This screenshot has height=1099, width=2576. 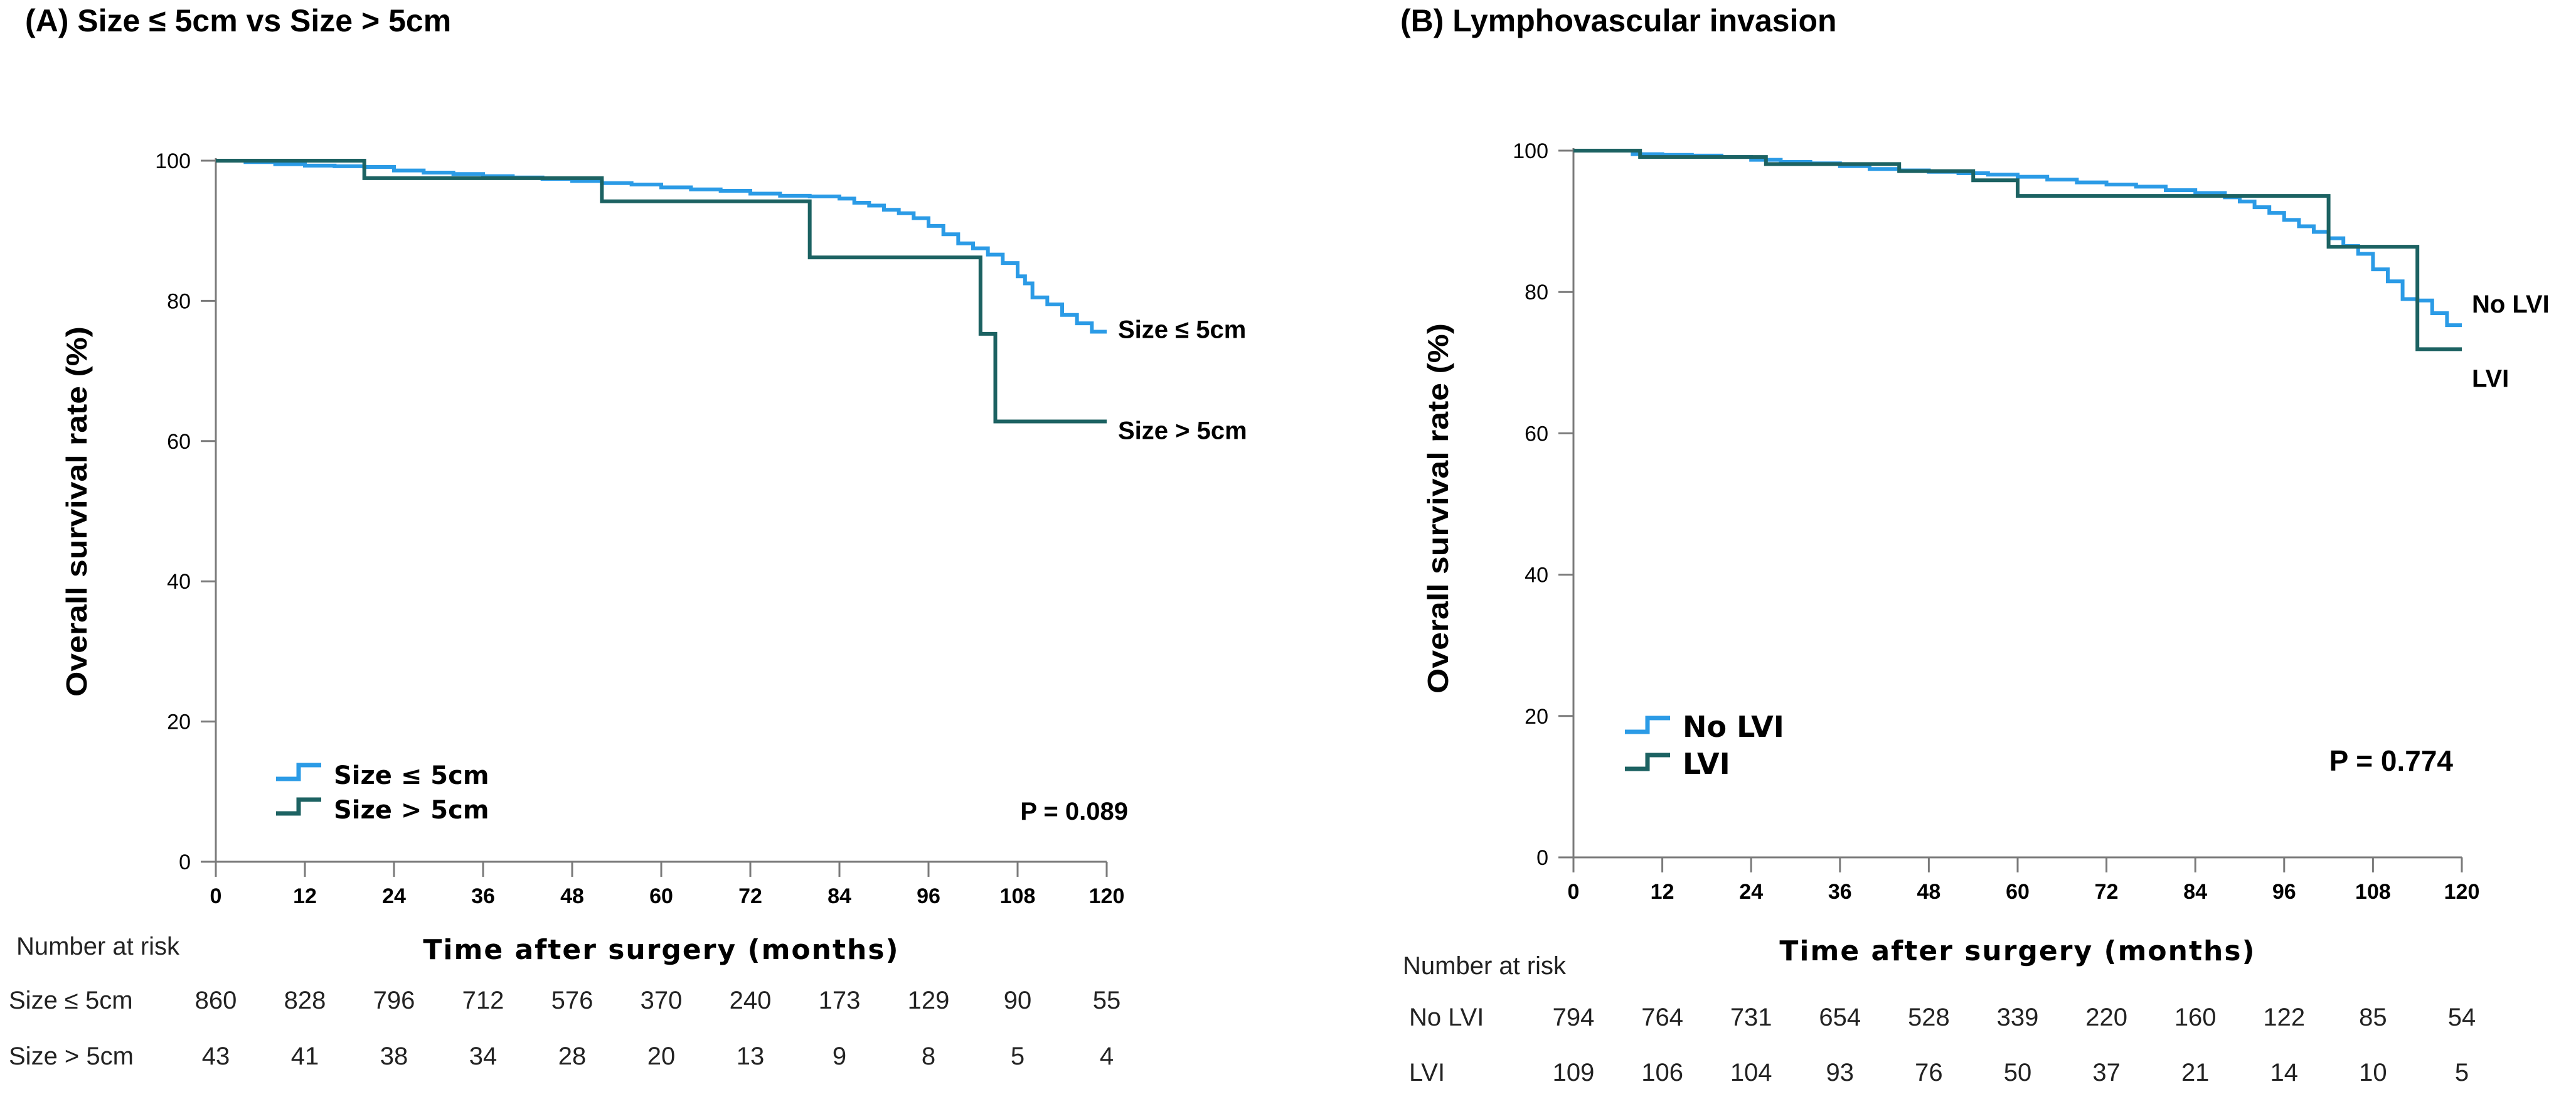 What do you see at coordinates (483, 1056) in the screenshot?
I see `risk-count: 34` at bounding box center [483, 1056].